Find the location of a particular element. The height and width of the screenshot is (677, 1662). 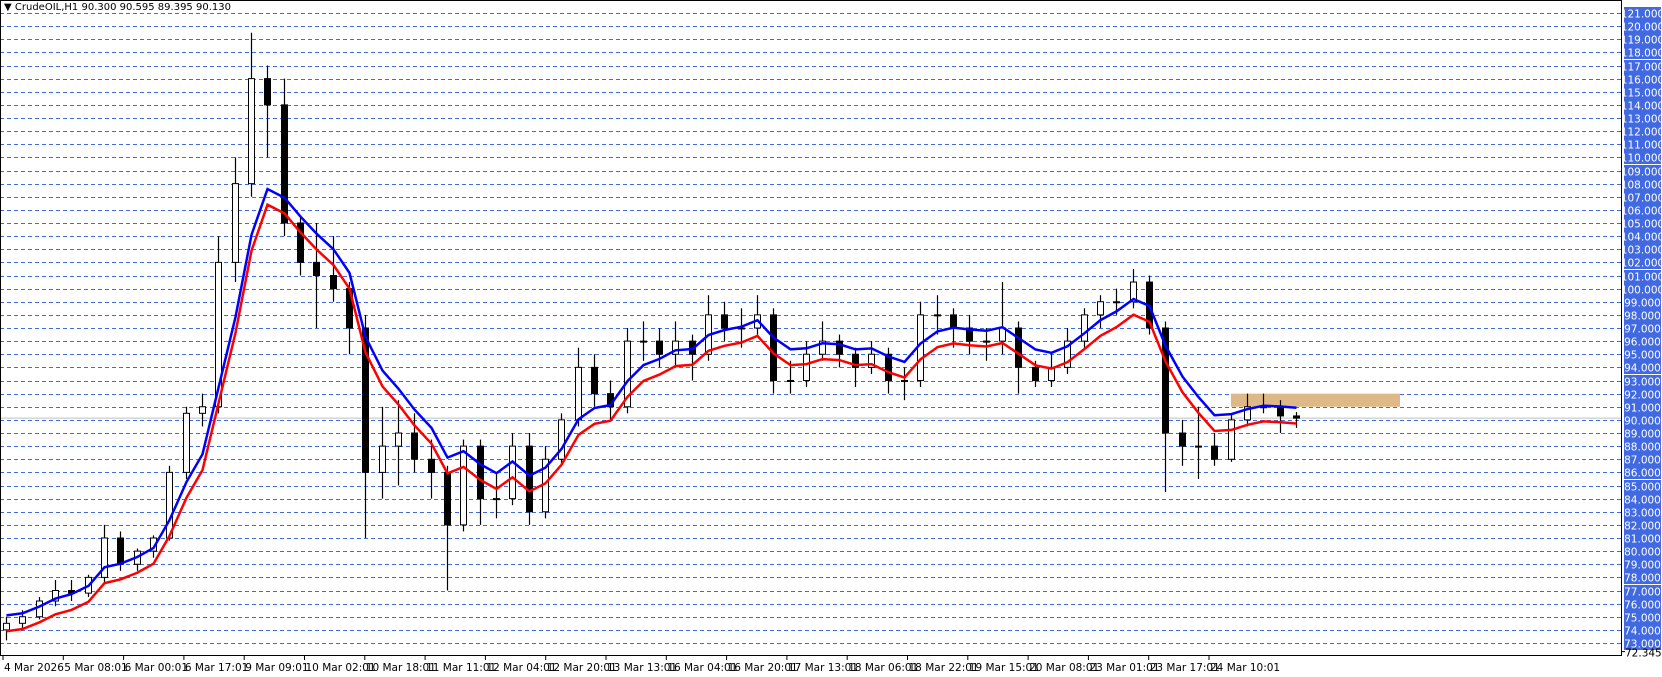

price-label: 112.000 is located at coordinates (1641, 133).